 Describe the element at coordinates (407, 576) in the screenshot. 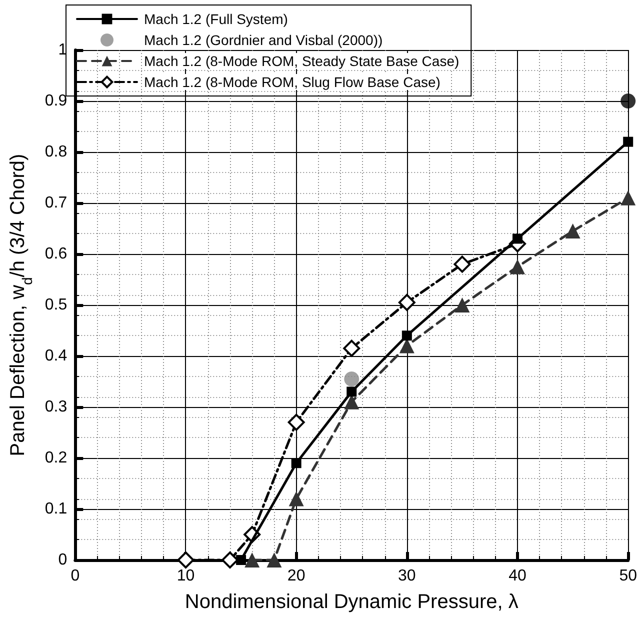

I see `x-tick-label: 30` at that location.